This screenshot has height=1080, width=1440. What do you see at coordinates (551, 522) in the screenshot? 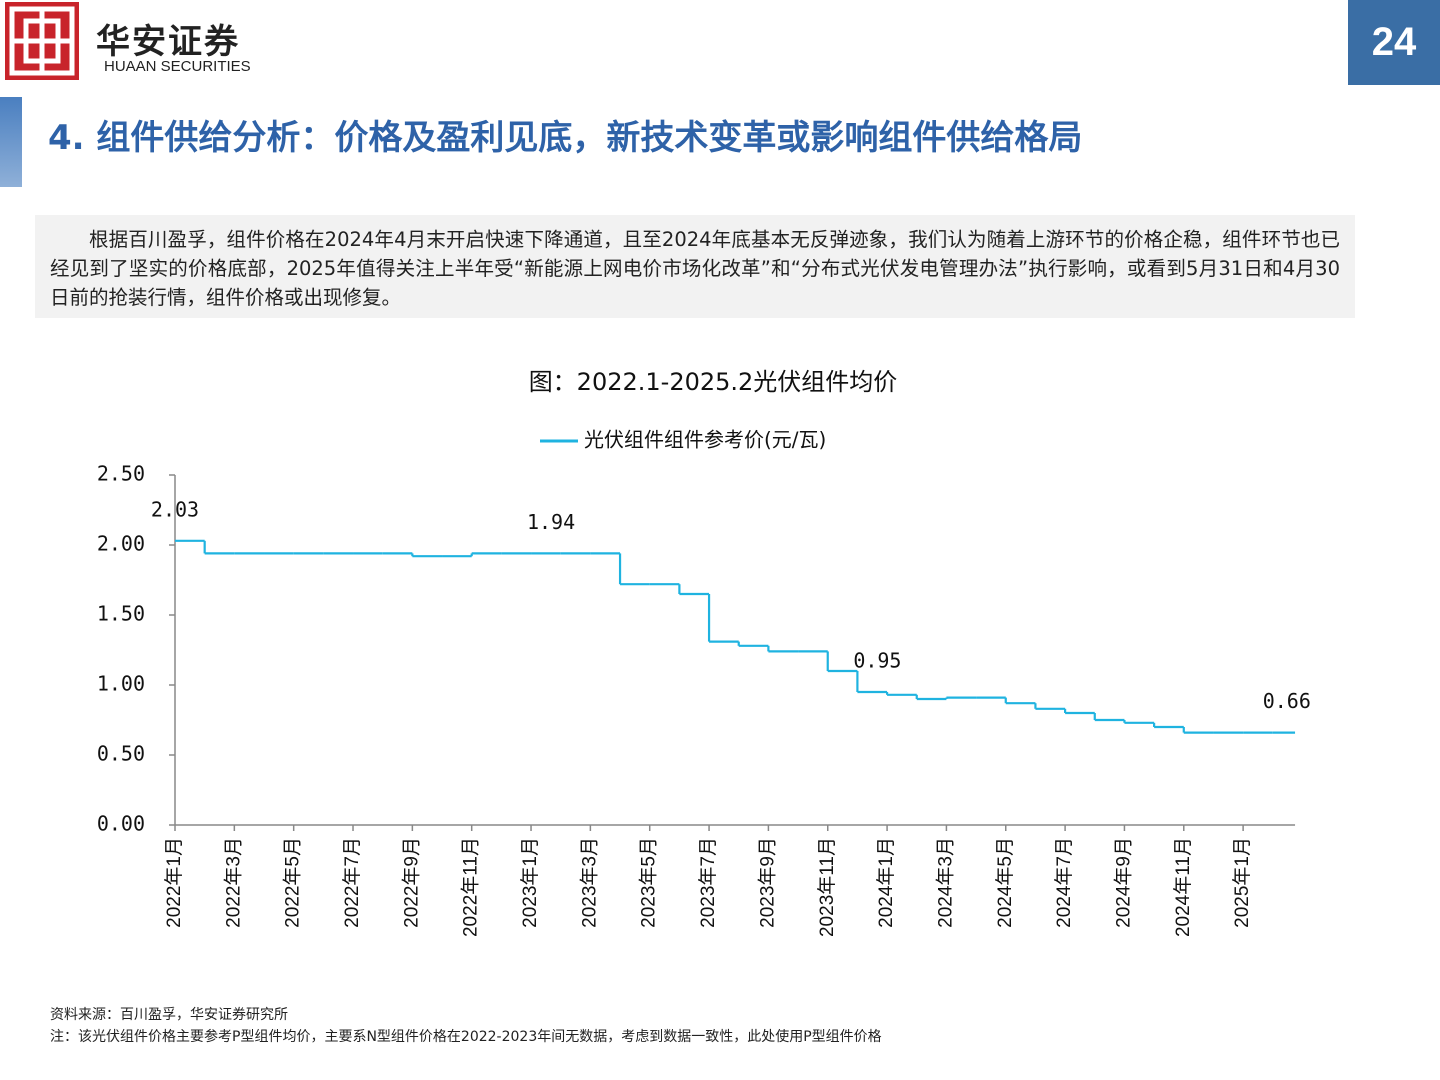
I see `data-label: 1.94` at bounding box center [551, 522].